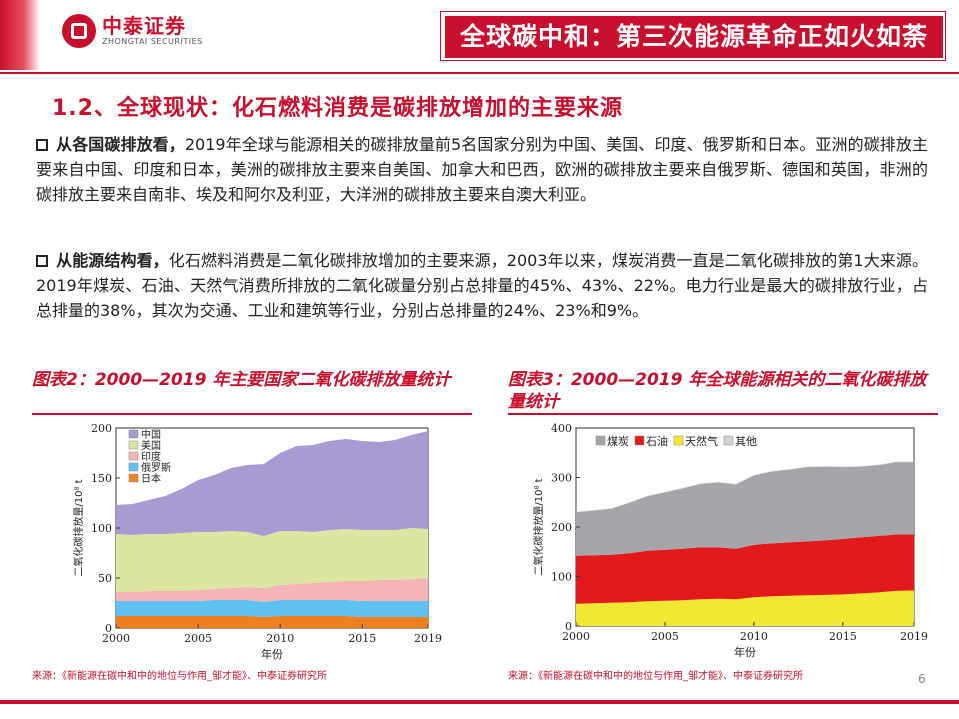 The image size is (959, 719). Describe the element at coordinates (241, 380) in the screenshot. I see `figure-2-title: 图表2：2000—2019 年主要国家二氧化碳排放量统计` at that location.